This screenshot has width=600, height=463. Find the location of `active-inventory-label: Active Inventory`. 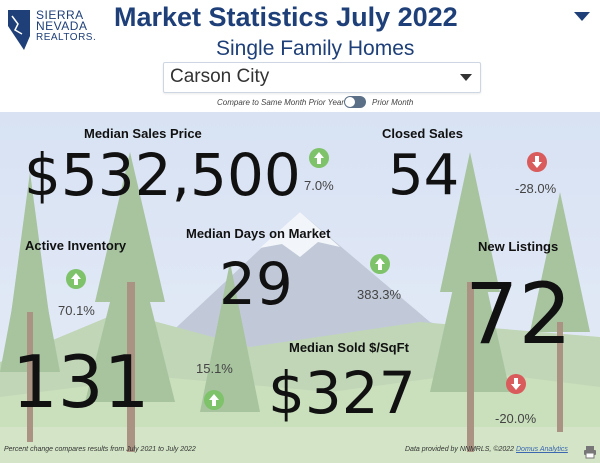

active-inventory-label: Active Inventory is located at coordinates (76, 245).